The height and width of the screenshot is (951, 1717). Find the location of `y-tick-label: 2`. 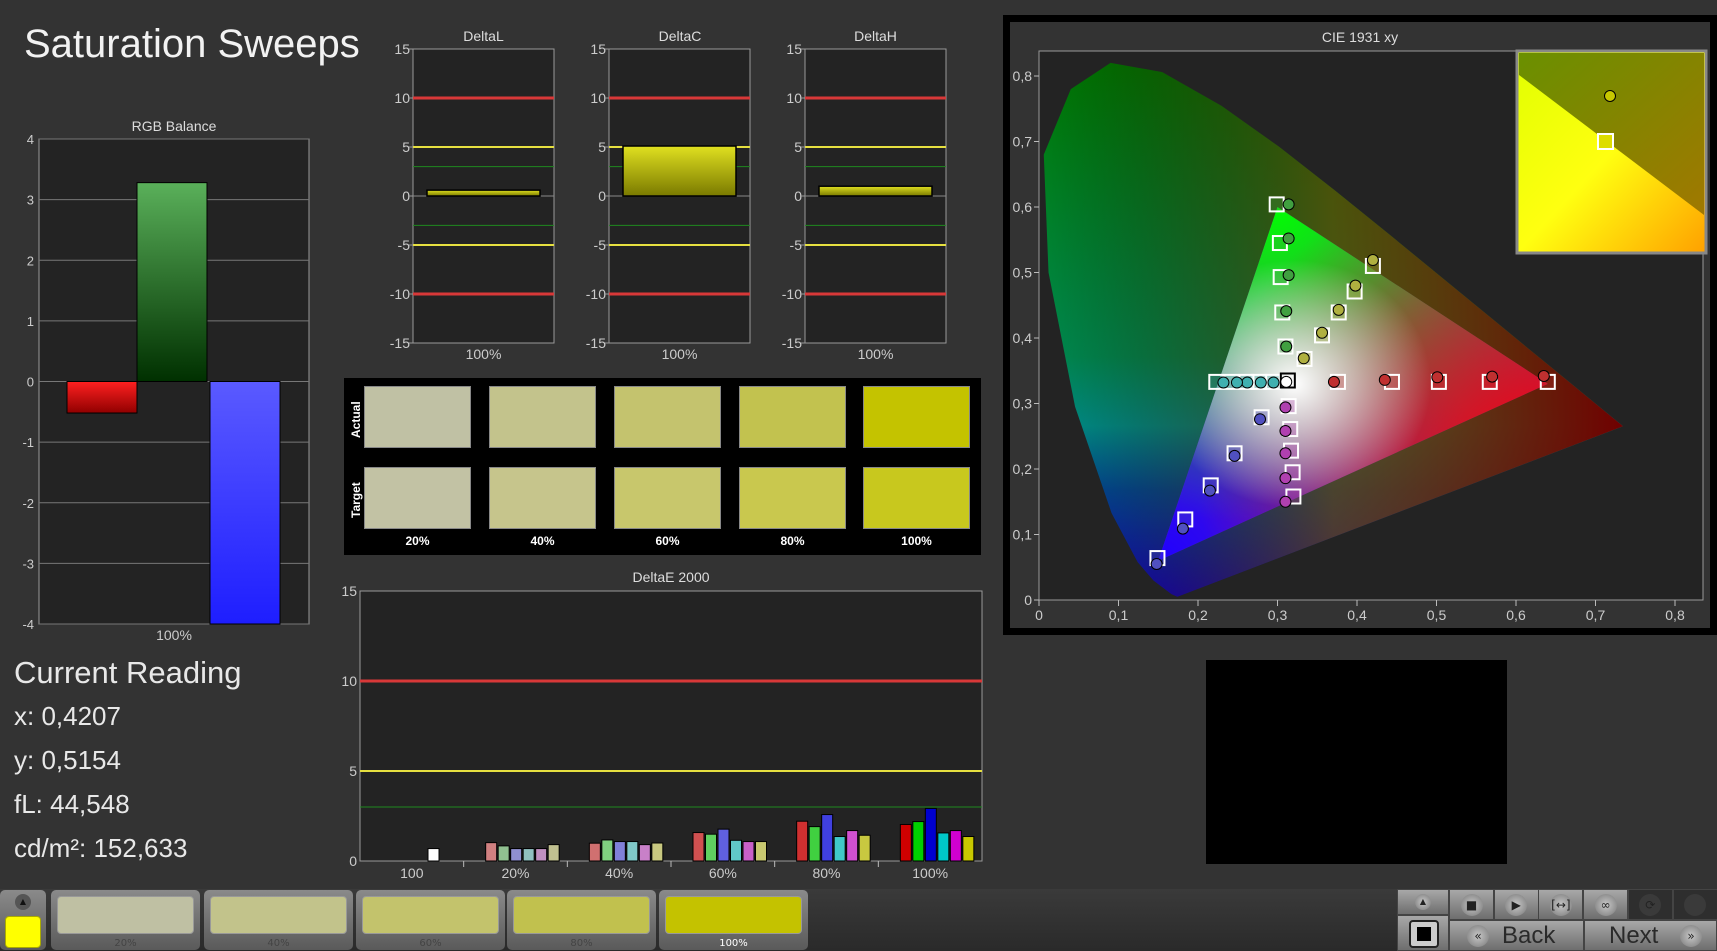

y-tick-label: 2 is located at coordinates (30, 260).